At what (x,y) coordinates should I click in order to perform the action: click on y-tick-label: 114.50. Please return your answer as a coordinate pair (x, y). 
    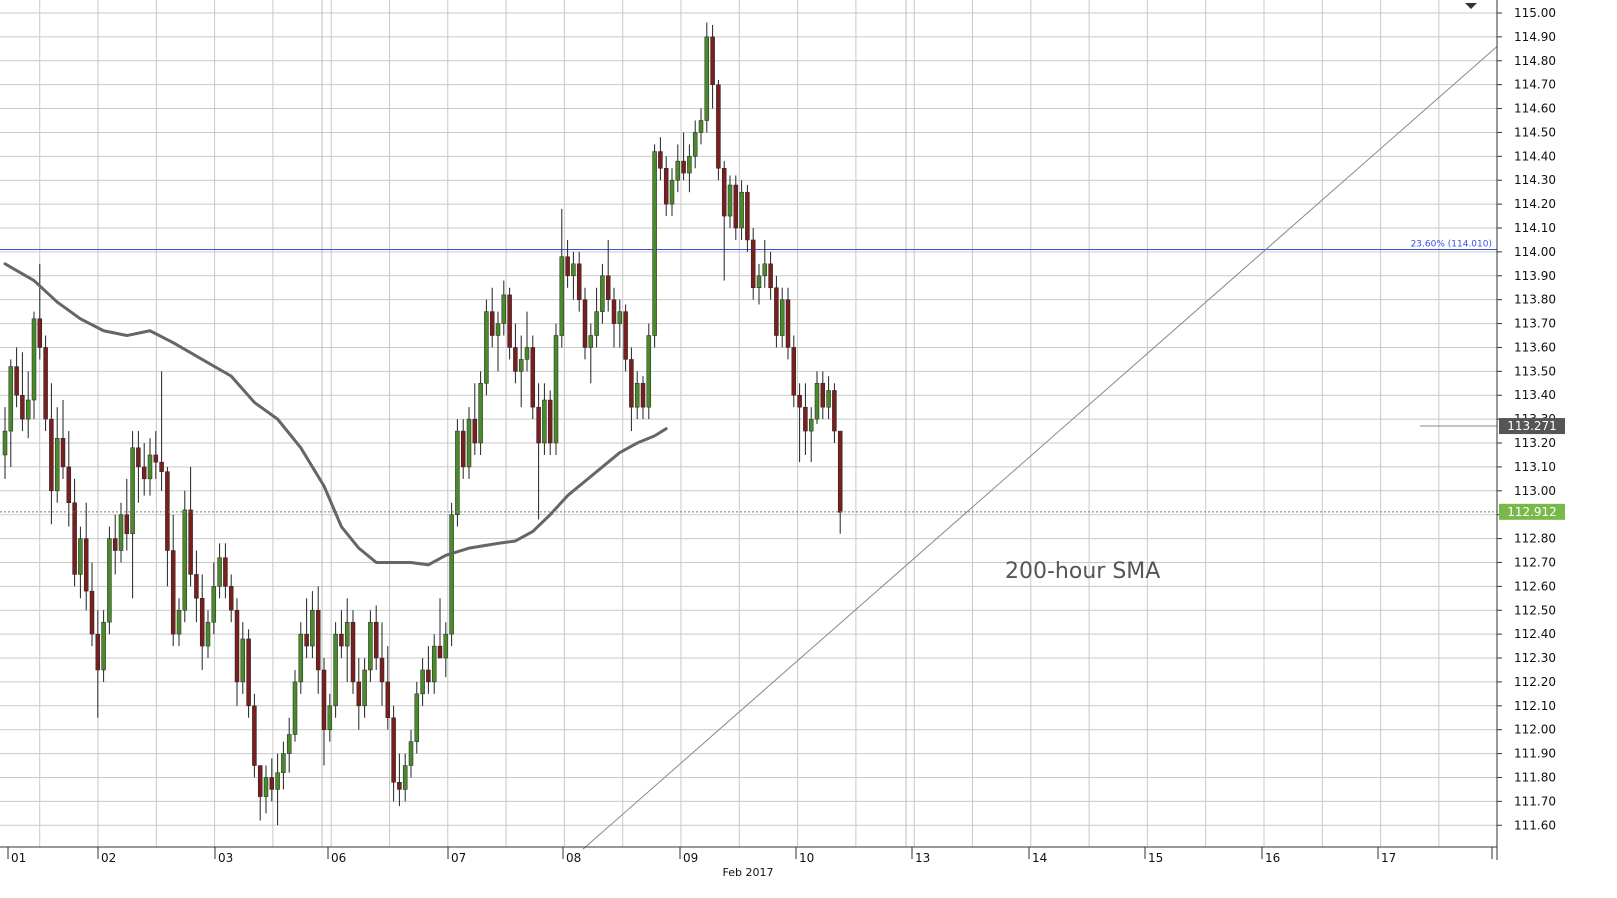
    Looking at the image, I should click on (1535, 132).